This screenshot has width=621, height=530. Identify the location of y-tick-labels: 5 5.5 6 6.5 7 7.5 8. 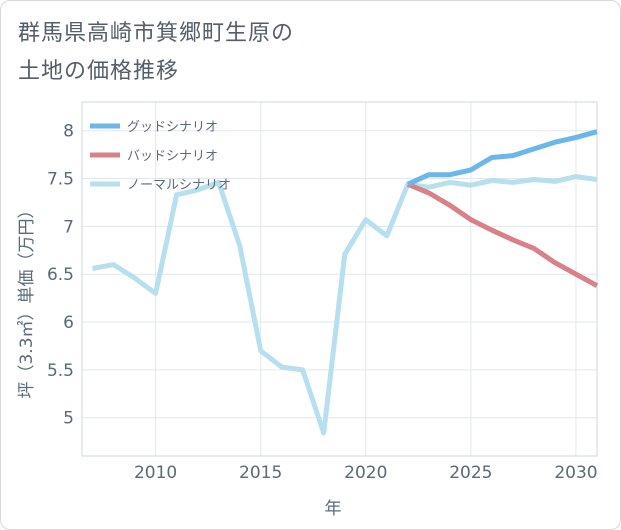
(60, 275).